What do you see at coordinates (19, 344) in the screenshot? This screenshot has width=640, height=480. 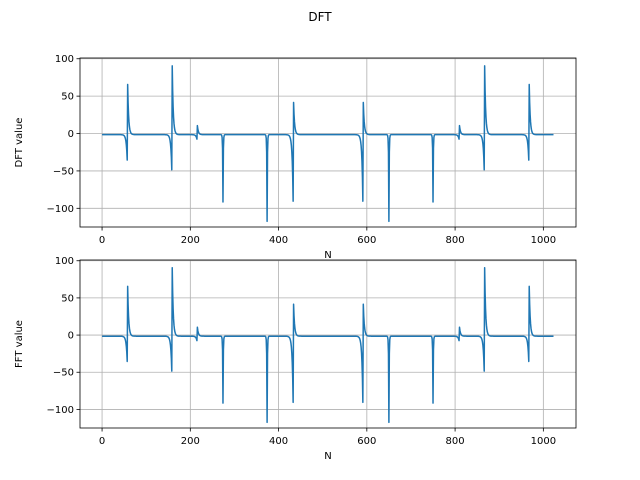 I see `fft-ylabel: FFT value` at bounding box center [19, 344].